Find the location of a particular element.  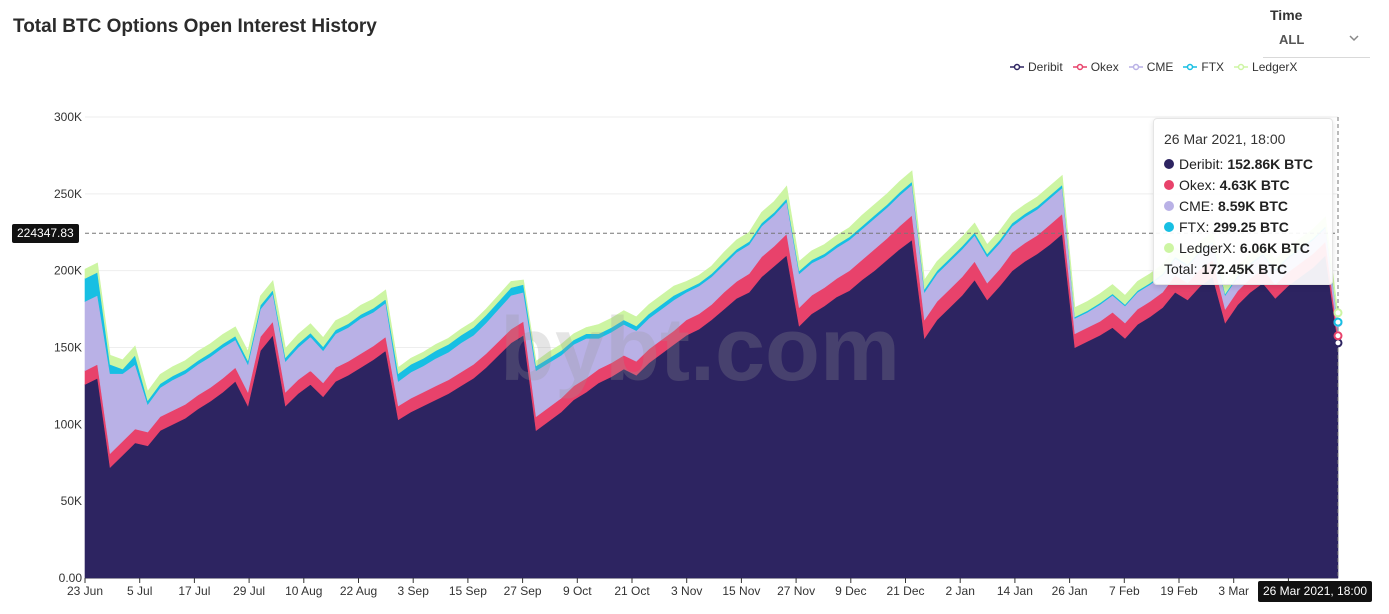

tooltip-row-ledgerx: LedgerX:6.06K BTC is located at coordinates (1243, 247).